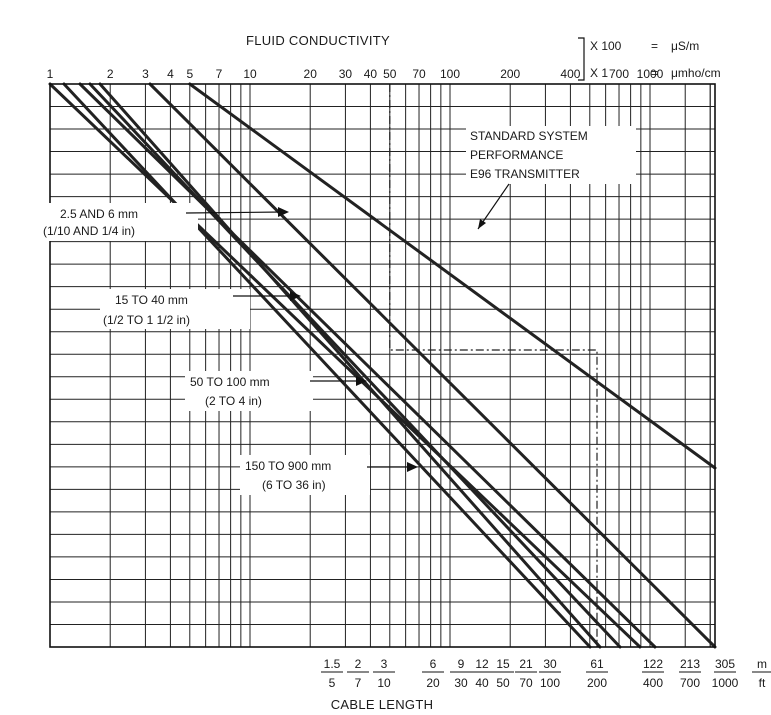  I want to click on bottom-tick-m: 305, so click(725, 664).